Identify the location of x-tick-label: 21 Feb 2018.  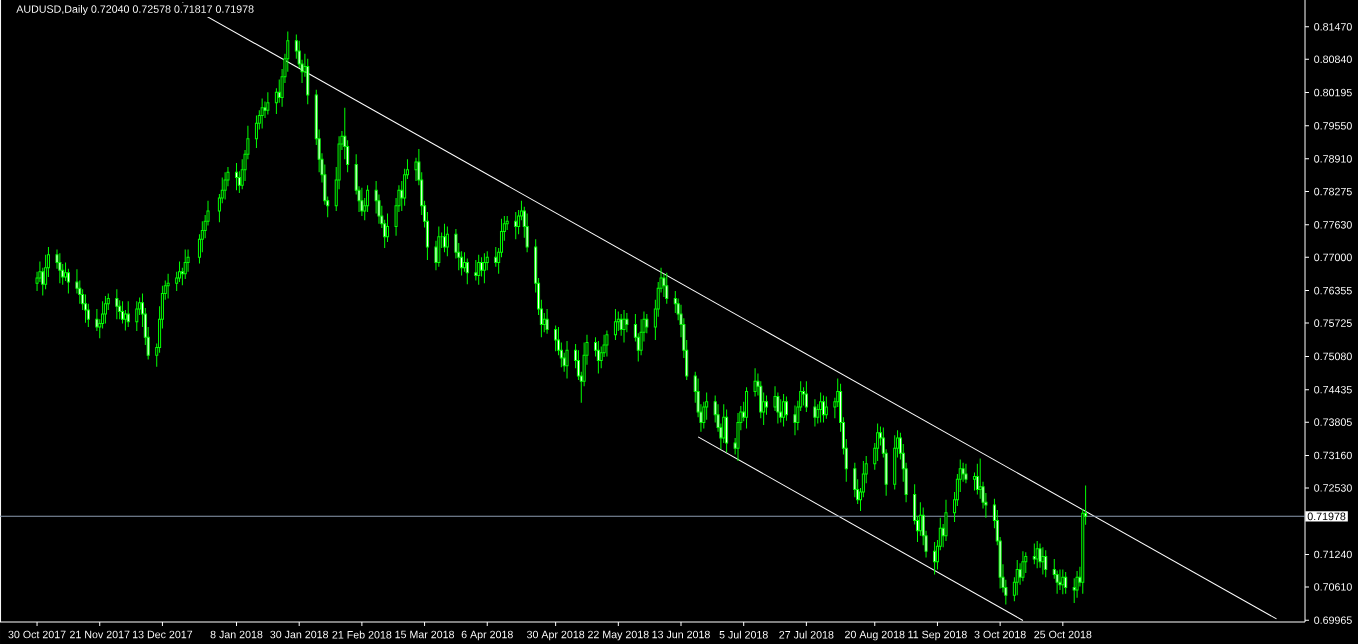
(362, 634).